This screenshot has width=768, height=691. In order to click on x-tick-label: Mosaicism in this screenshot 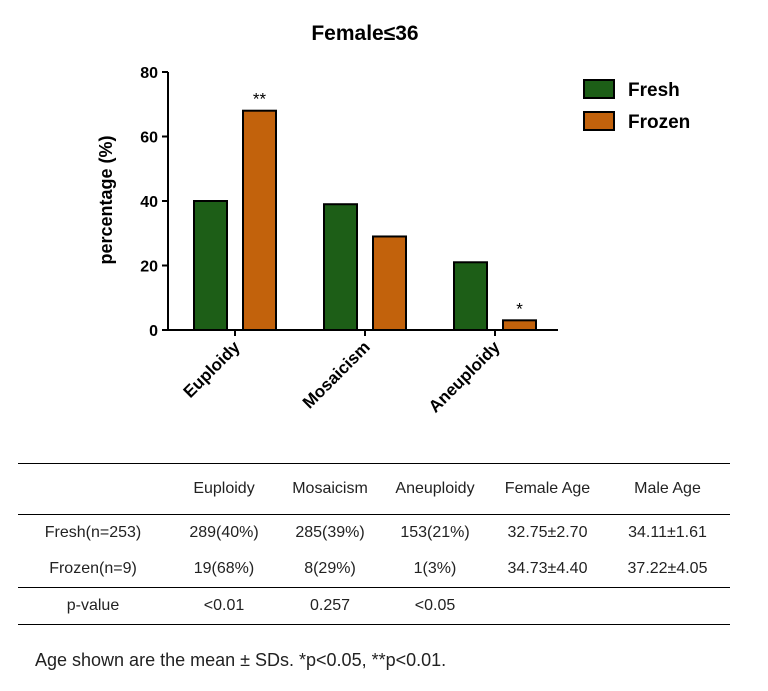, I will do `click(336, 374)`.